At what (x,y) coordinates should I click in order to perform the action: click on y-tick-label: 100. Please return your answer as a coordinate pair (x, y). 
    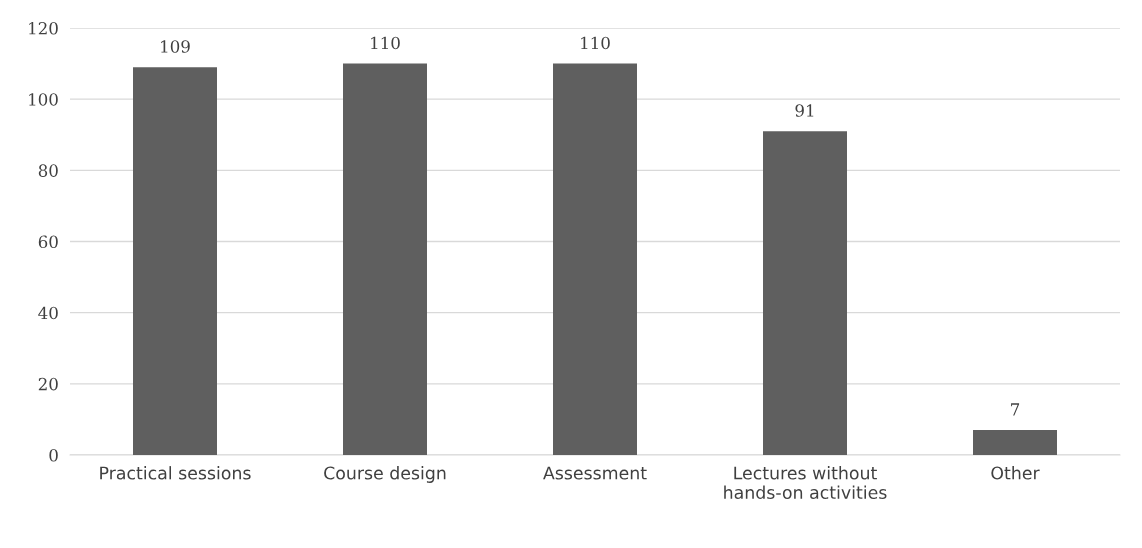
    Looking at the image, I should click on (43, 99).